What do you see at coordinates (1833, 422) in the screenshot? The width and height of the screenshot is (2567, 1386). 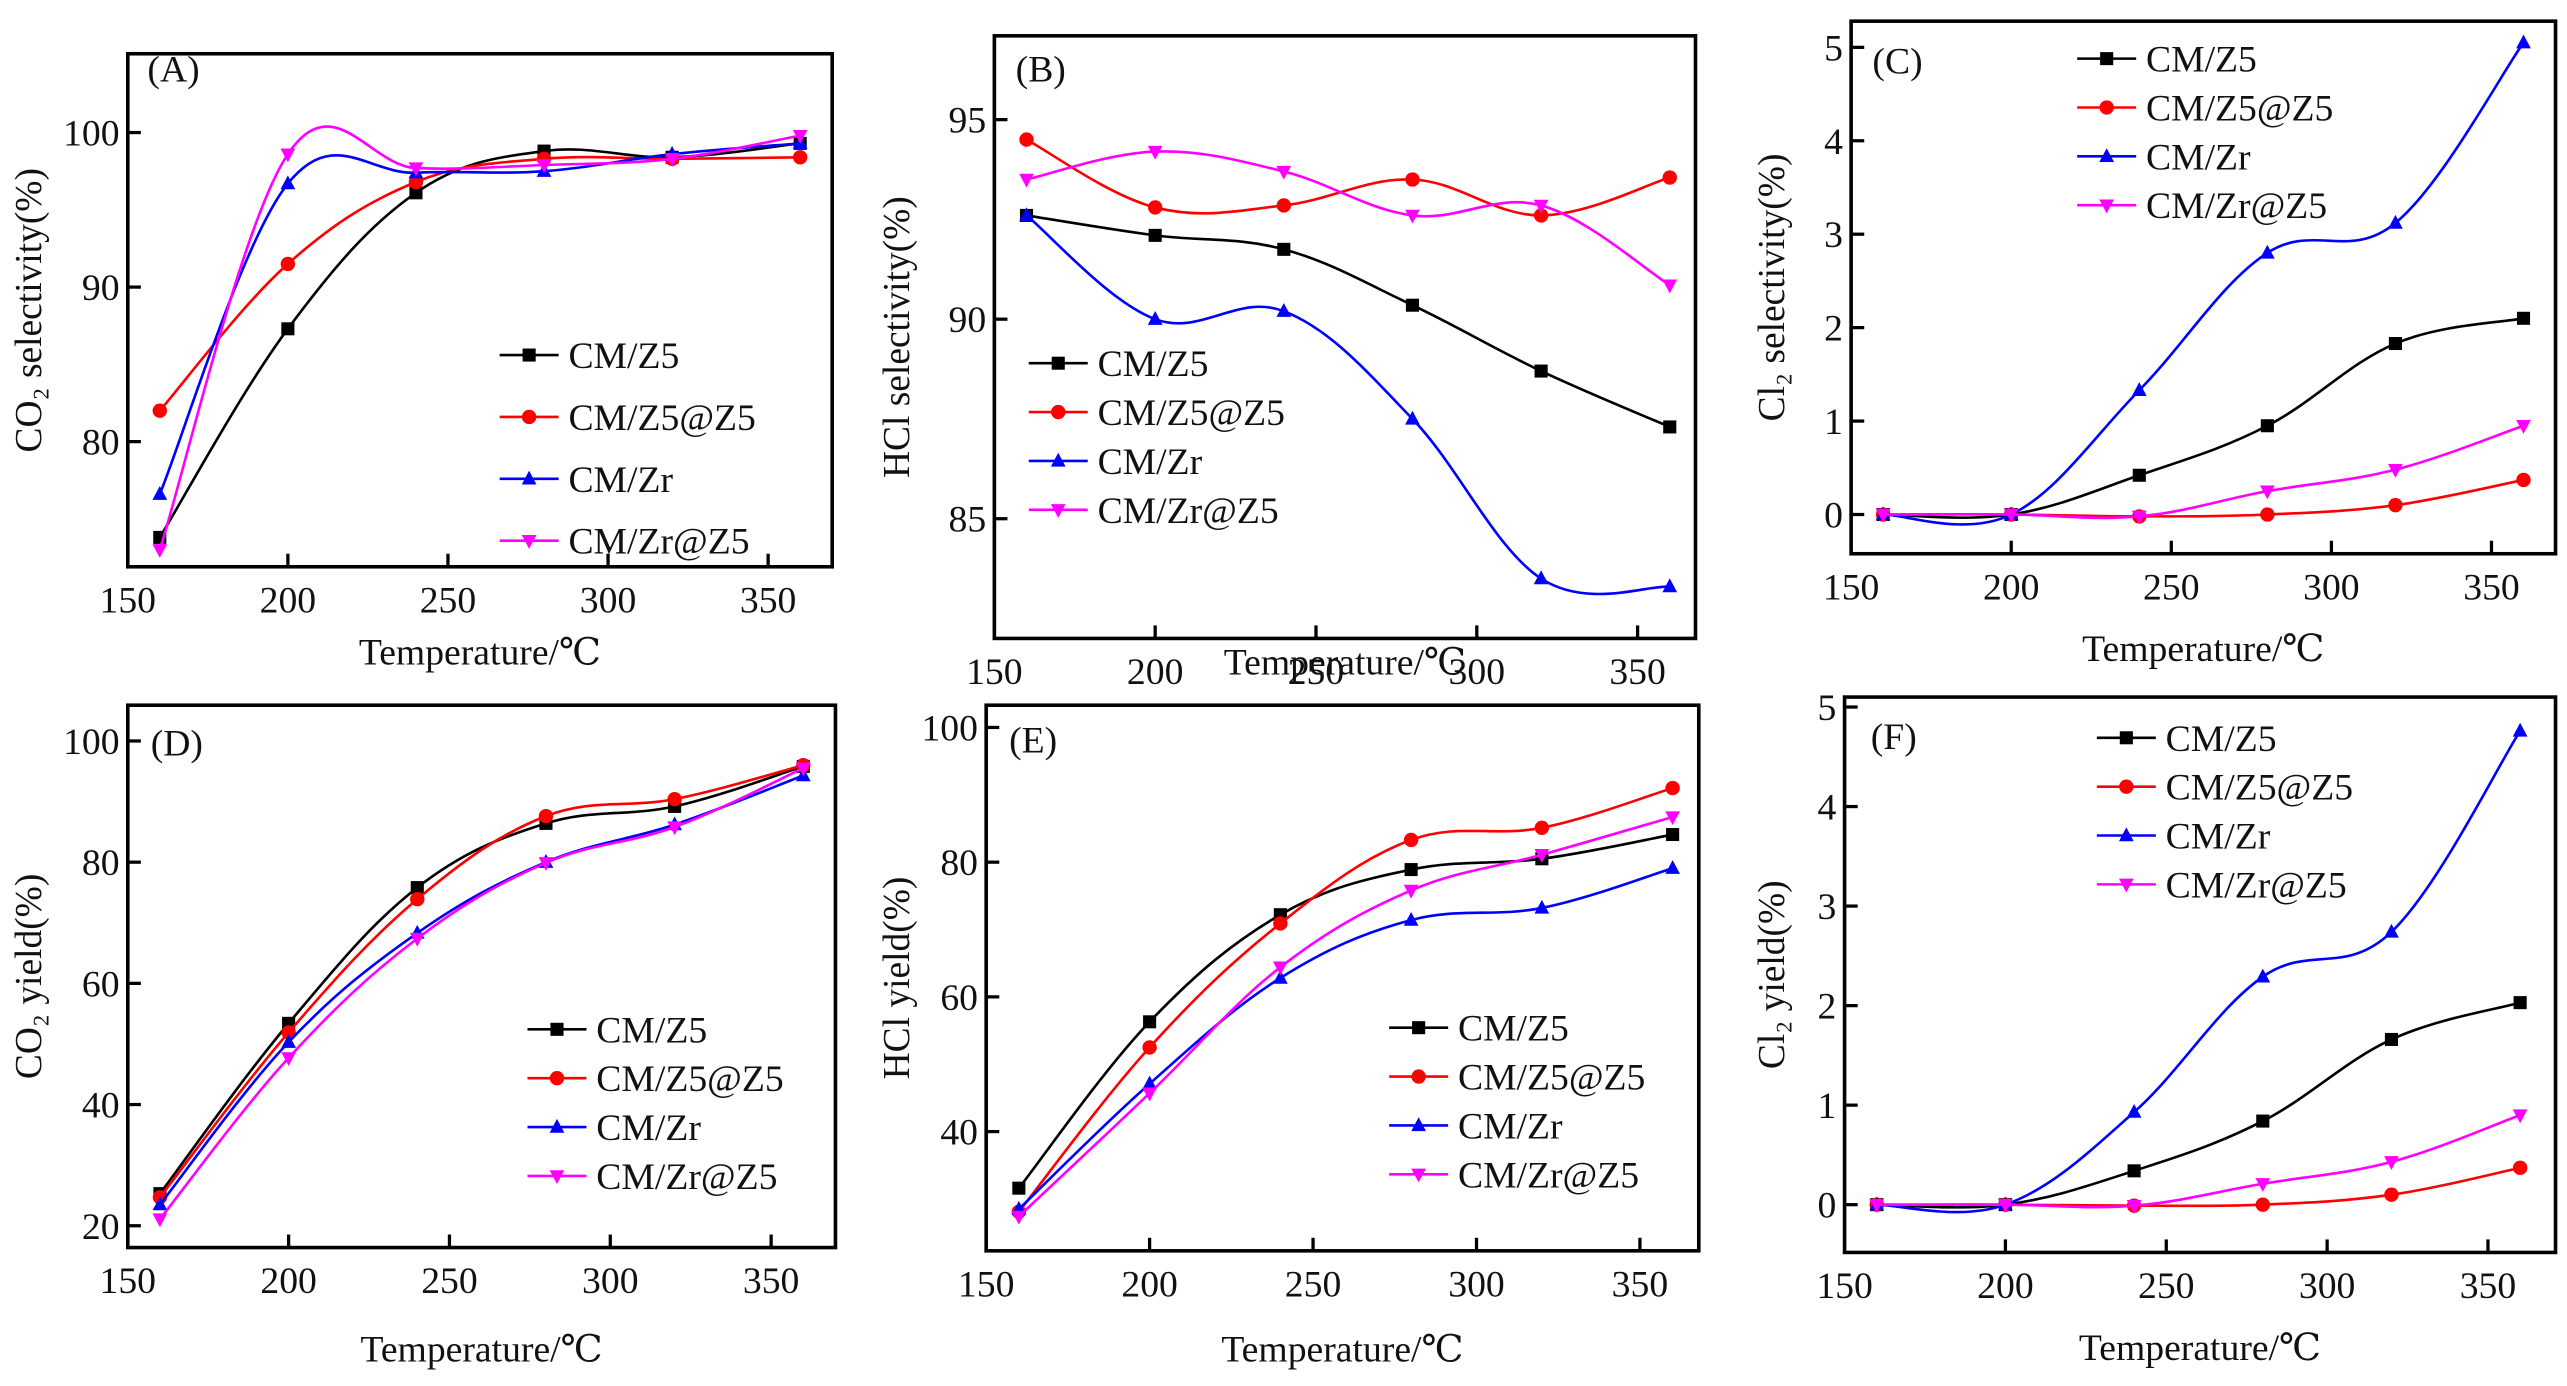 I see `y-tick-label: 1` at bounding box center [1833, 422].